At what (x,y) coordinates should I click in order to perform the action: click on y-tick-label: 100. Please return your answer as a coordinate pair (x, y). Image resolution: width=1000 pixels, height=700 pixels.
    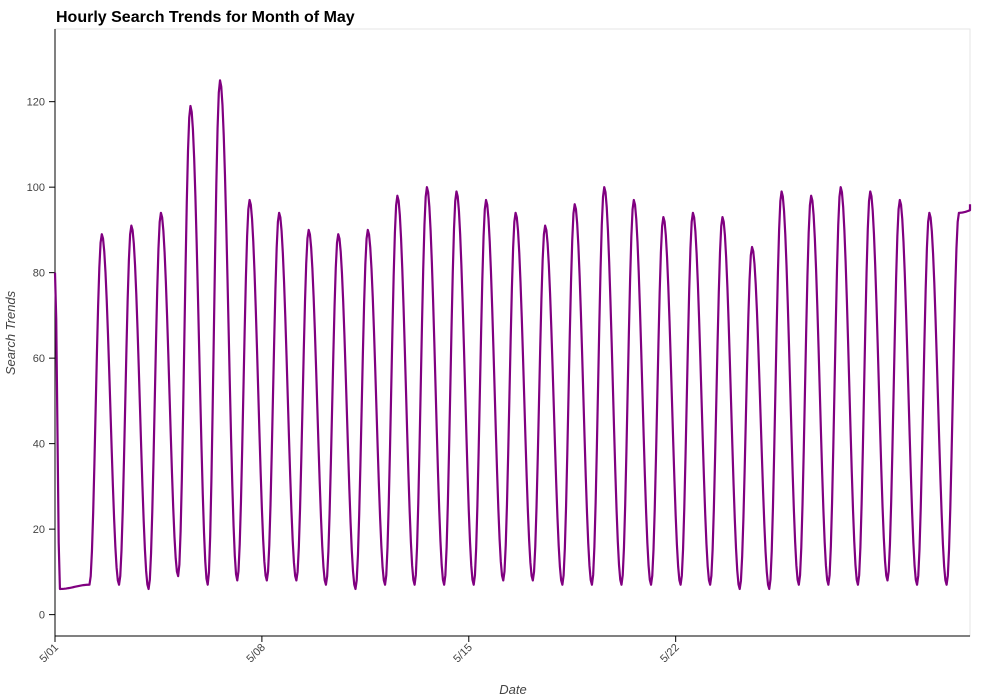
    Looking at the image, I should click on (36, 188).